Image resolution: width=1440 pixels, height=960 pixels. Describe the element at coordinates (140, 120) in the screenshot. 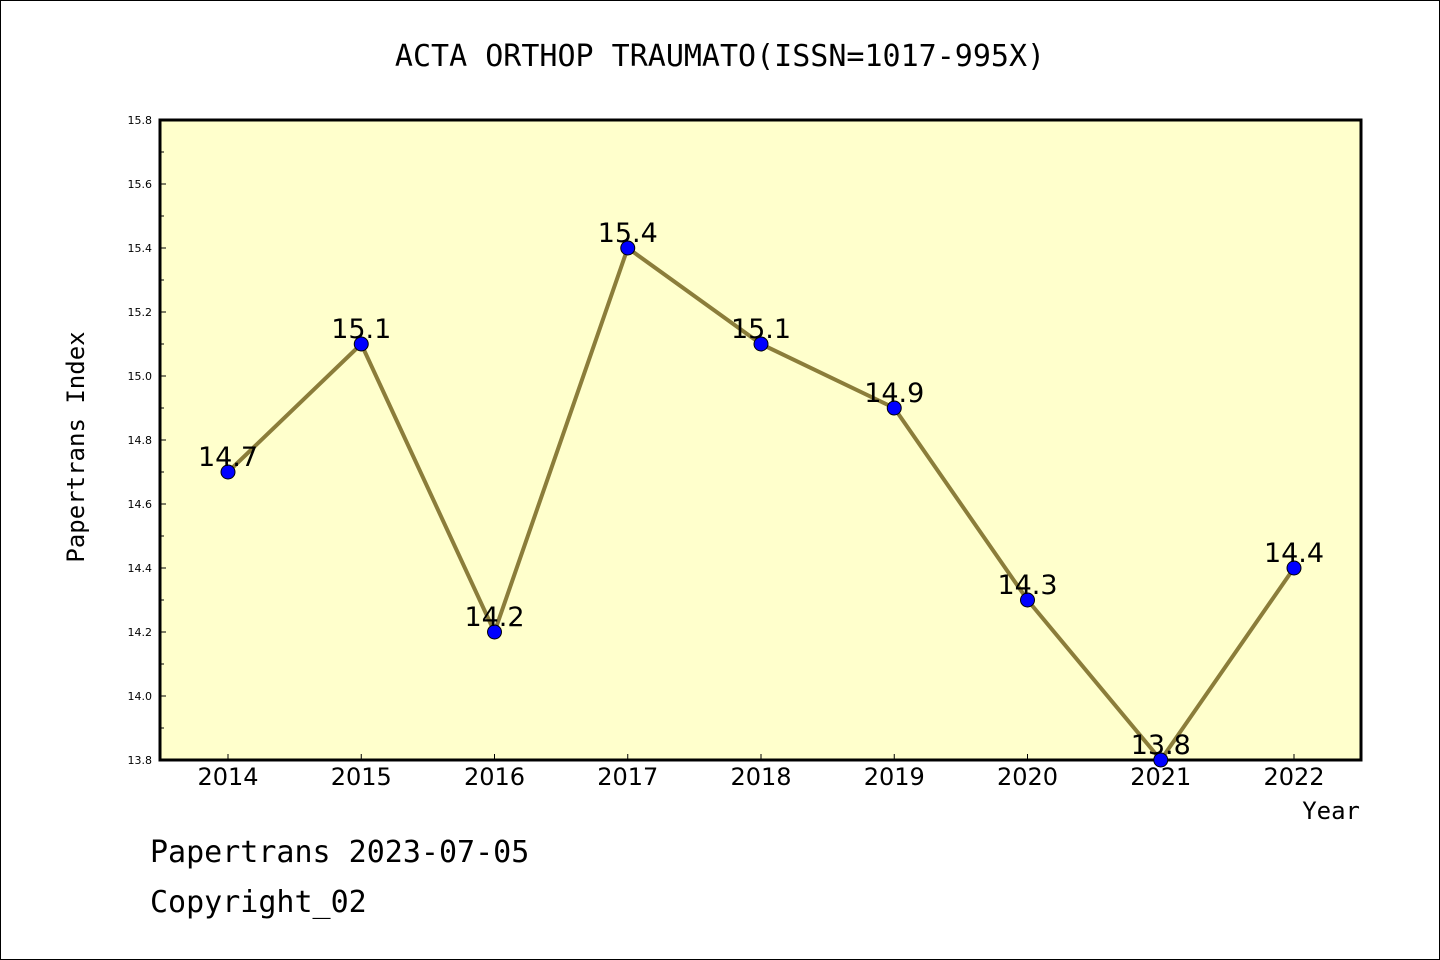

I see `y-tick-label: 15.8` at that location.